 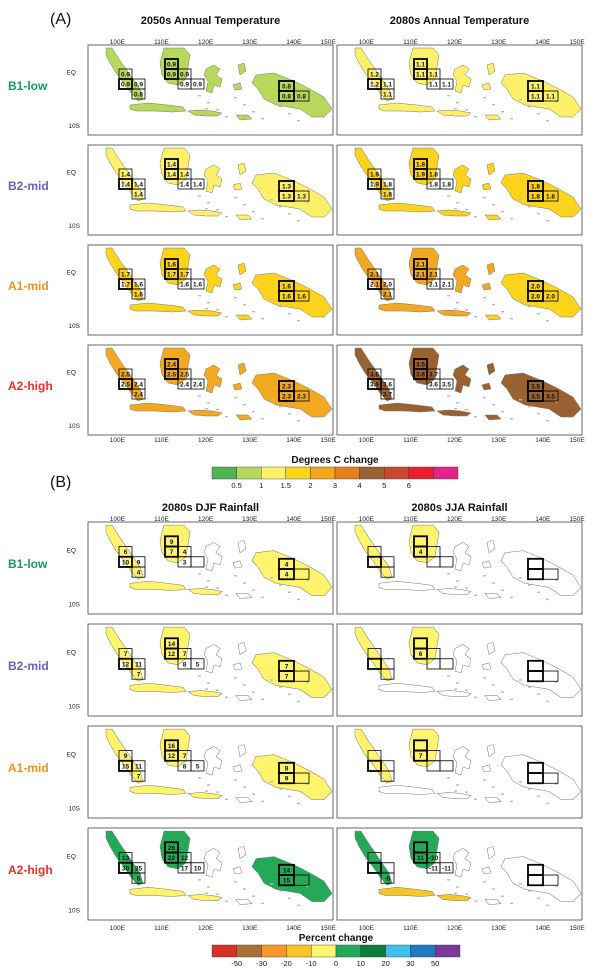 What do you see at coordinates (118, 928) in the screenshot?
I see `lon-tick-bottom-100E: 100E` at bounding box center [118, 928].